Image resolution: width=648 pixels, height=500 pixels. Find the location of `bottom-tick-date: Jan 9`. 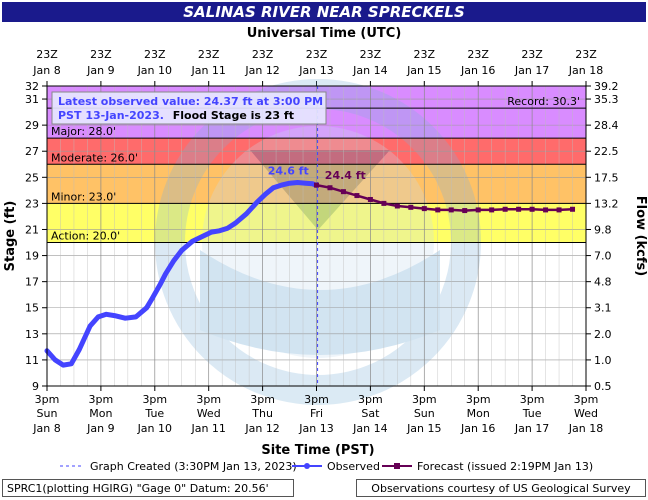

bottom-tick-date: Jan 9 is located at coordinates (100, 428).